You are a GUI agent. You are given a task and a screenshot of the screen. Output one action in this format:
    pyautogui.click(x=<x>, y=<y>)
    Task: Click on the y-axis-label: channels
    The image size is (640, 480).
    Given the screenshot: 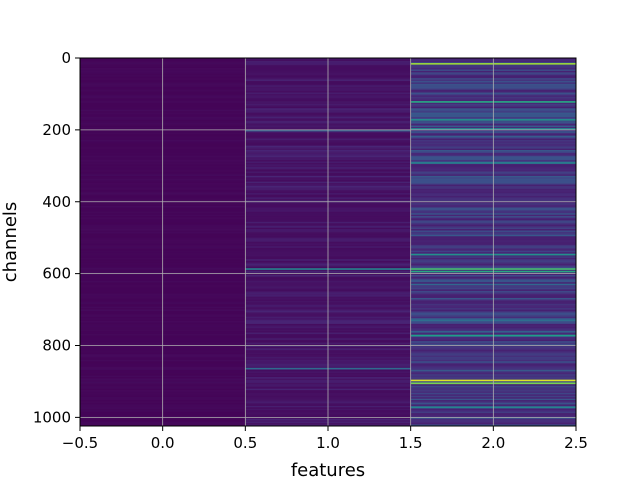 What is the action you would take?
    pyautogui.click(x=10, y=242)
    